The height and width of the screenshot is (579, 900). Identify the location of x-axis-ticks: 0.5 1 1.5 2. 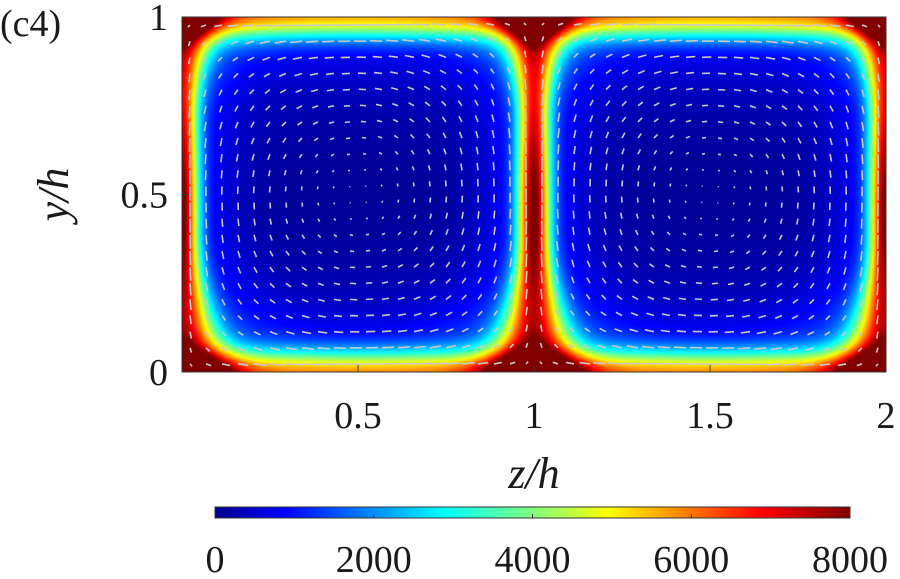
(615, 401).